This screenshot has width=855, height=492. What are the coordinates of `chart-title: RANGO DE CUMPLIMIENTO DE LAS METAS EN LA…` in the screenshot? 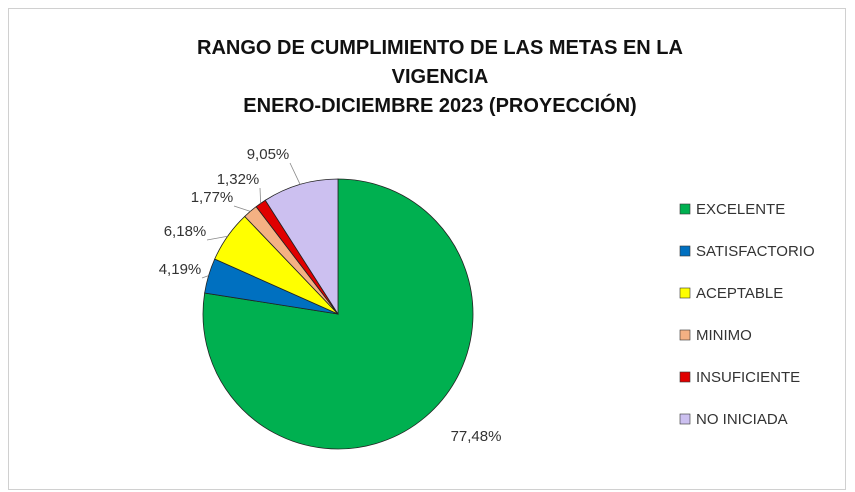 It's located at (440, 62).